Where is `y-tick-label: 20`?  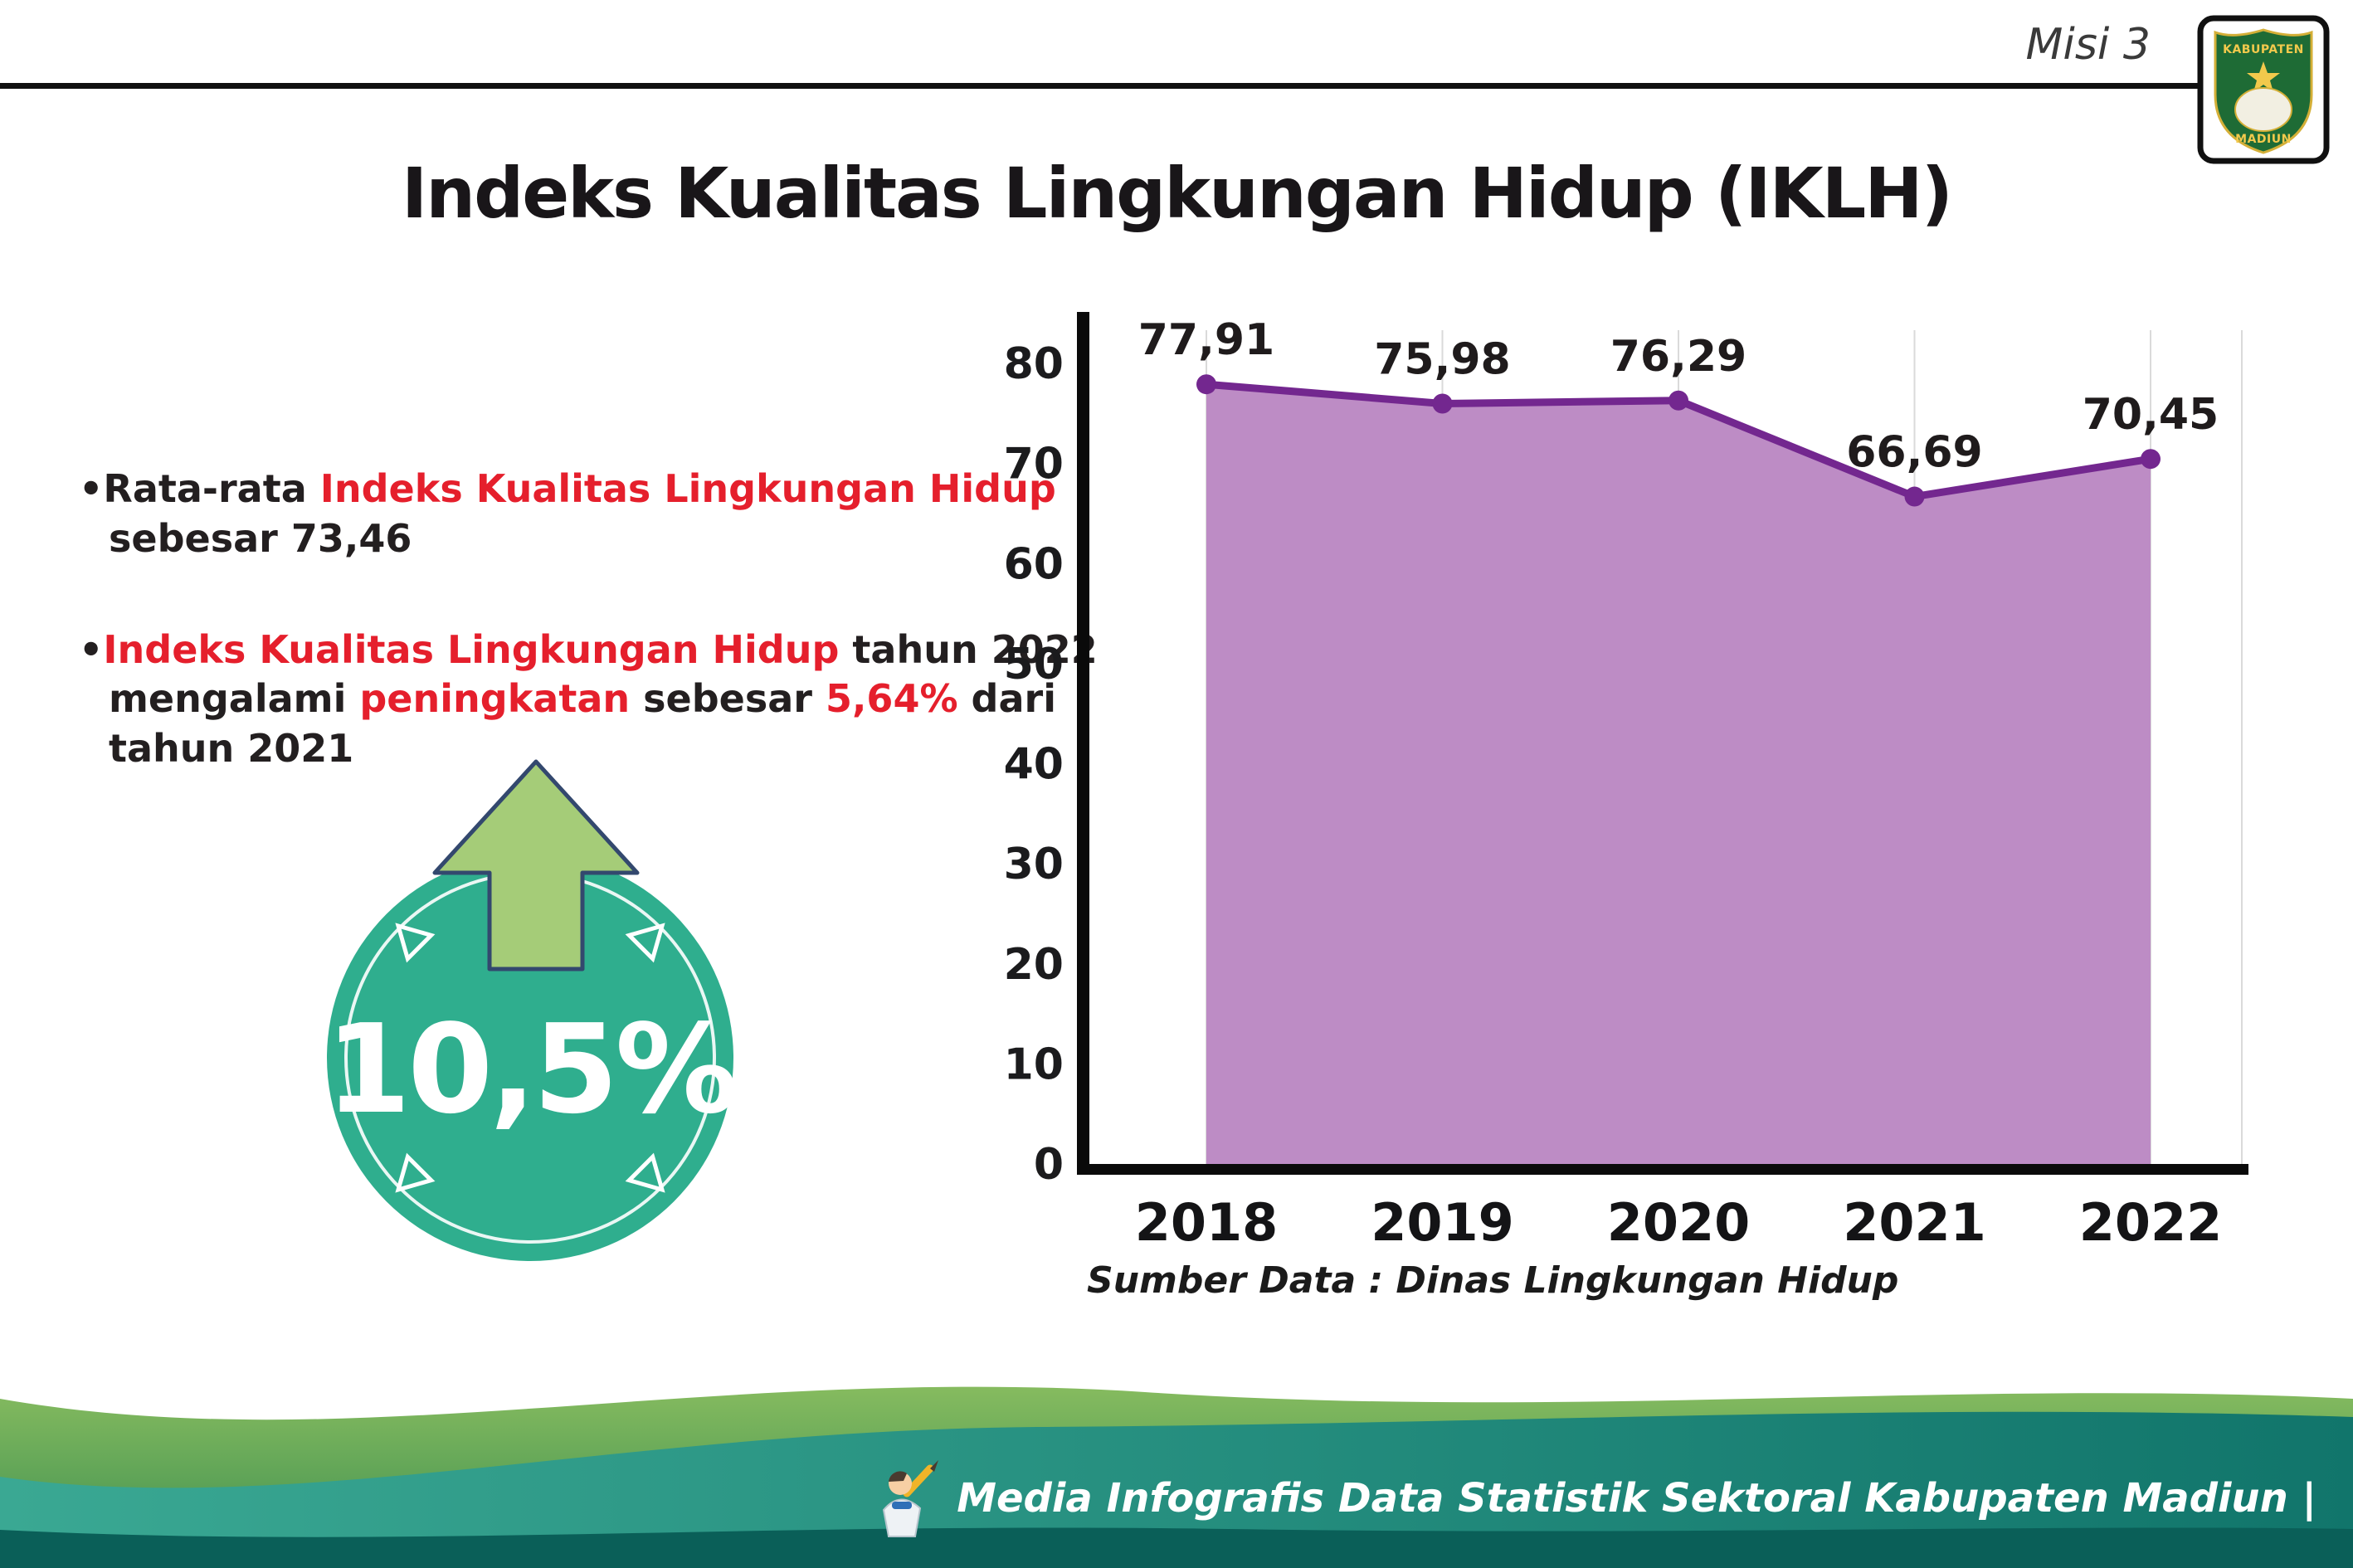
y-tick-label: 20 is located at coordinates (1034, 965).